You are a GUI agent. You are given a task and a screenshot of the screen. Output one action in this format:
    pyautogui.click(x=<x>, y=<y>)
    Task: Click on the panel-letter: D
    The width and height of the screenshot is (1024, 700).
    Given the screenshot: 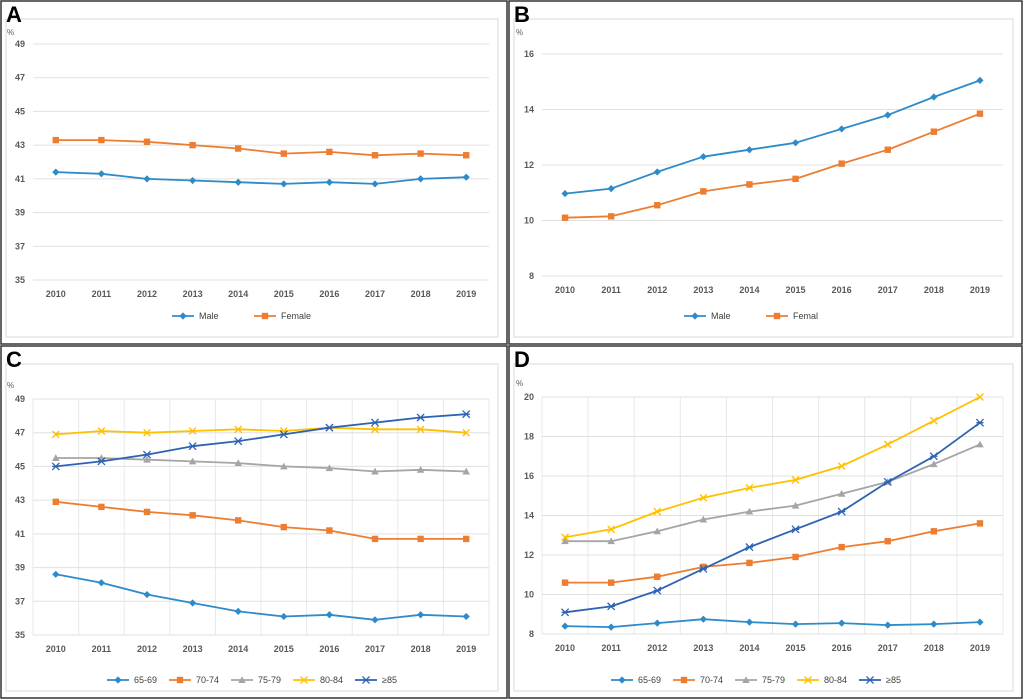 What is the action you would take?
    pyautogui.click(x=522, y=359)
    